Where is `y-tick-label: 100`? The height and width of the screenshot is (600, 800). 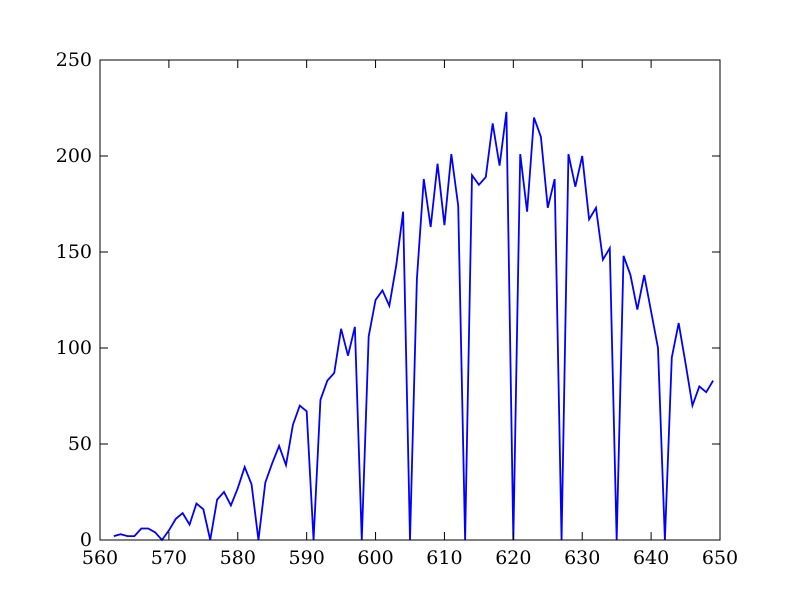
y-tick-label: 100 is located at coordinates (74, 348).